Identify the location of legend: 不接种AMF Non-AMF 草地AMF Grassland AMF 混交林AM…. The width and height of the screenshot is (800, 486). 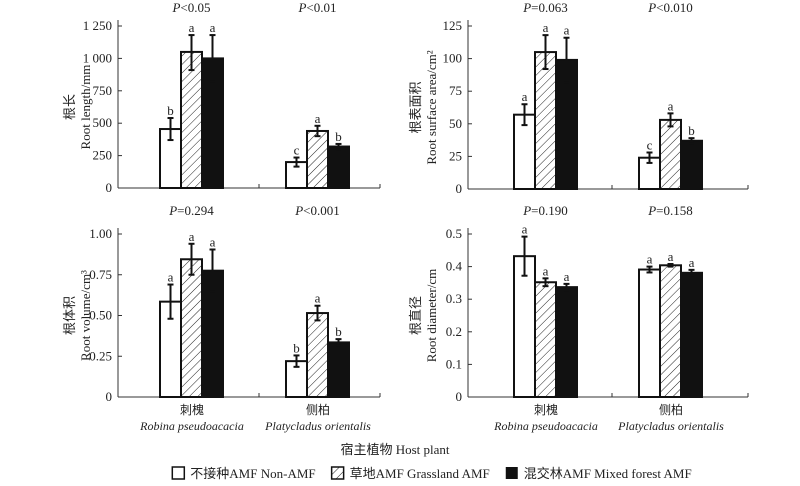
(431, 473).